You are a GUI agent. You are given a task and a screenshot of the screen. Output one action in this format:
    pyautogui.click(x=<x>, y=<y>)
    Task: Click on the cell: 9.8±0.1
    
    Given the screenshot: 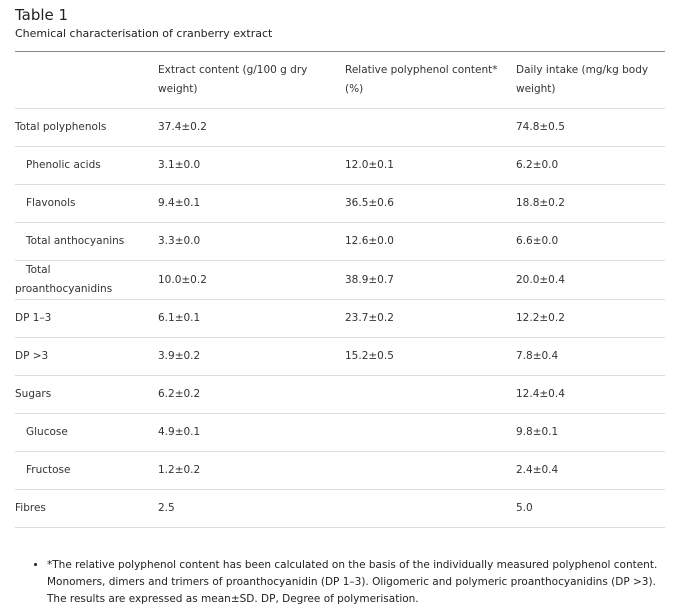 What is the action you would take?
    pyautogui.click(x=590, y=432)
    